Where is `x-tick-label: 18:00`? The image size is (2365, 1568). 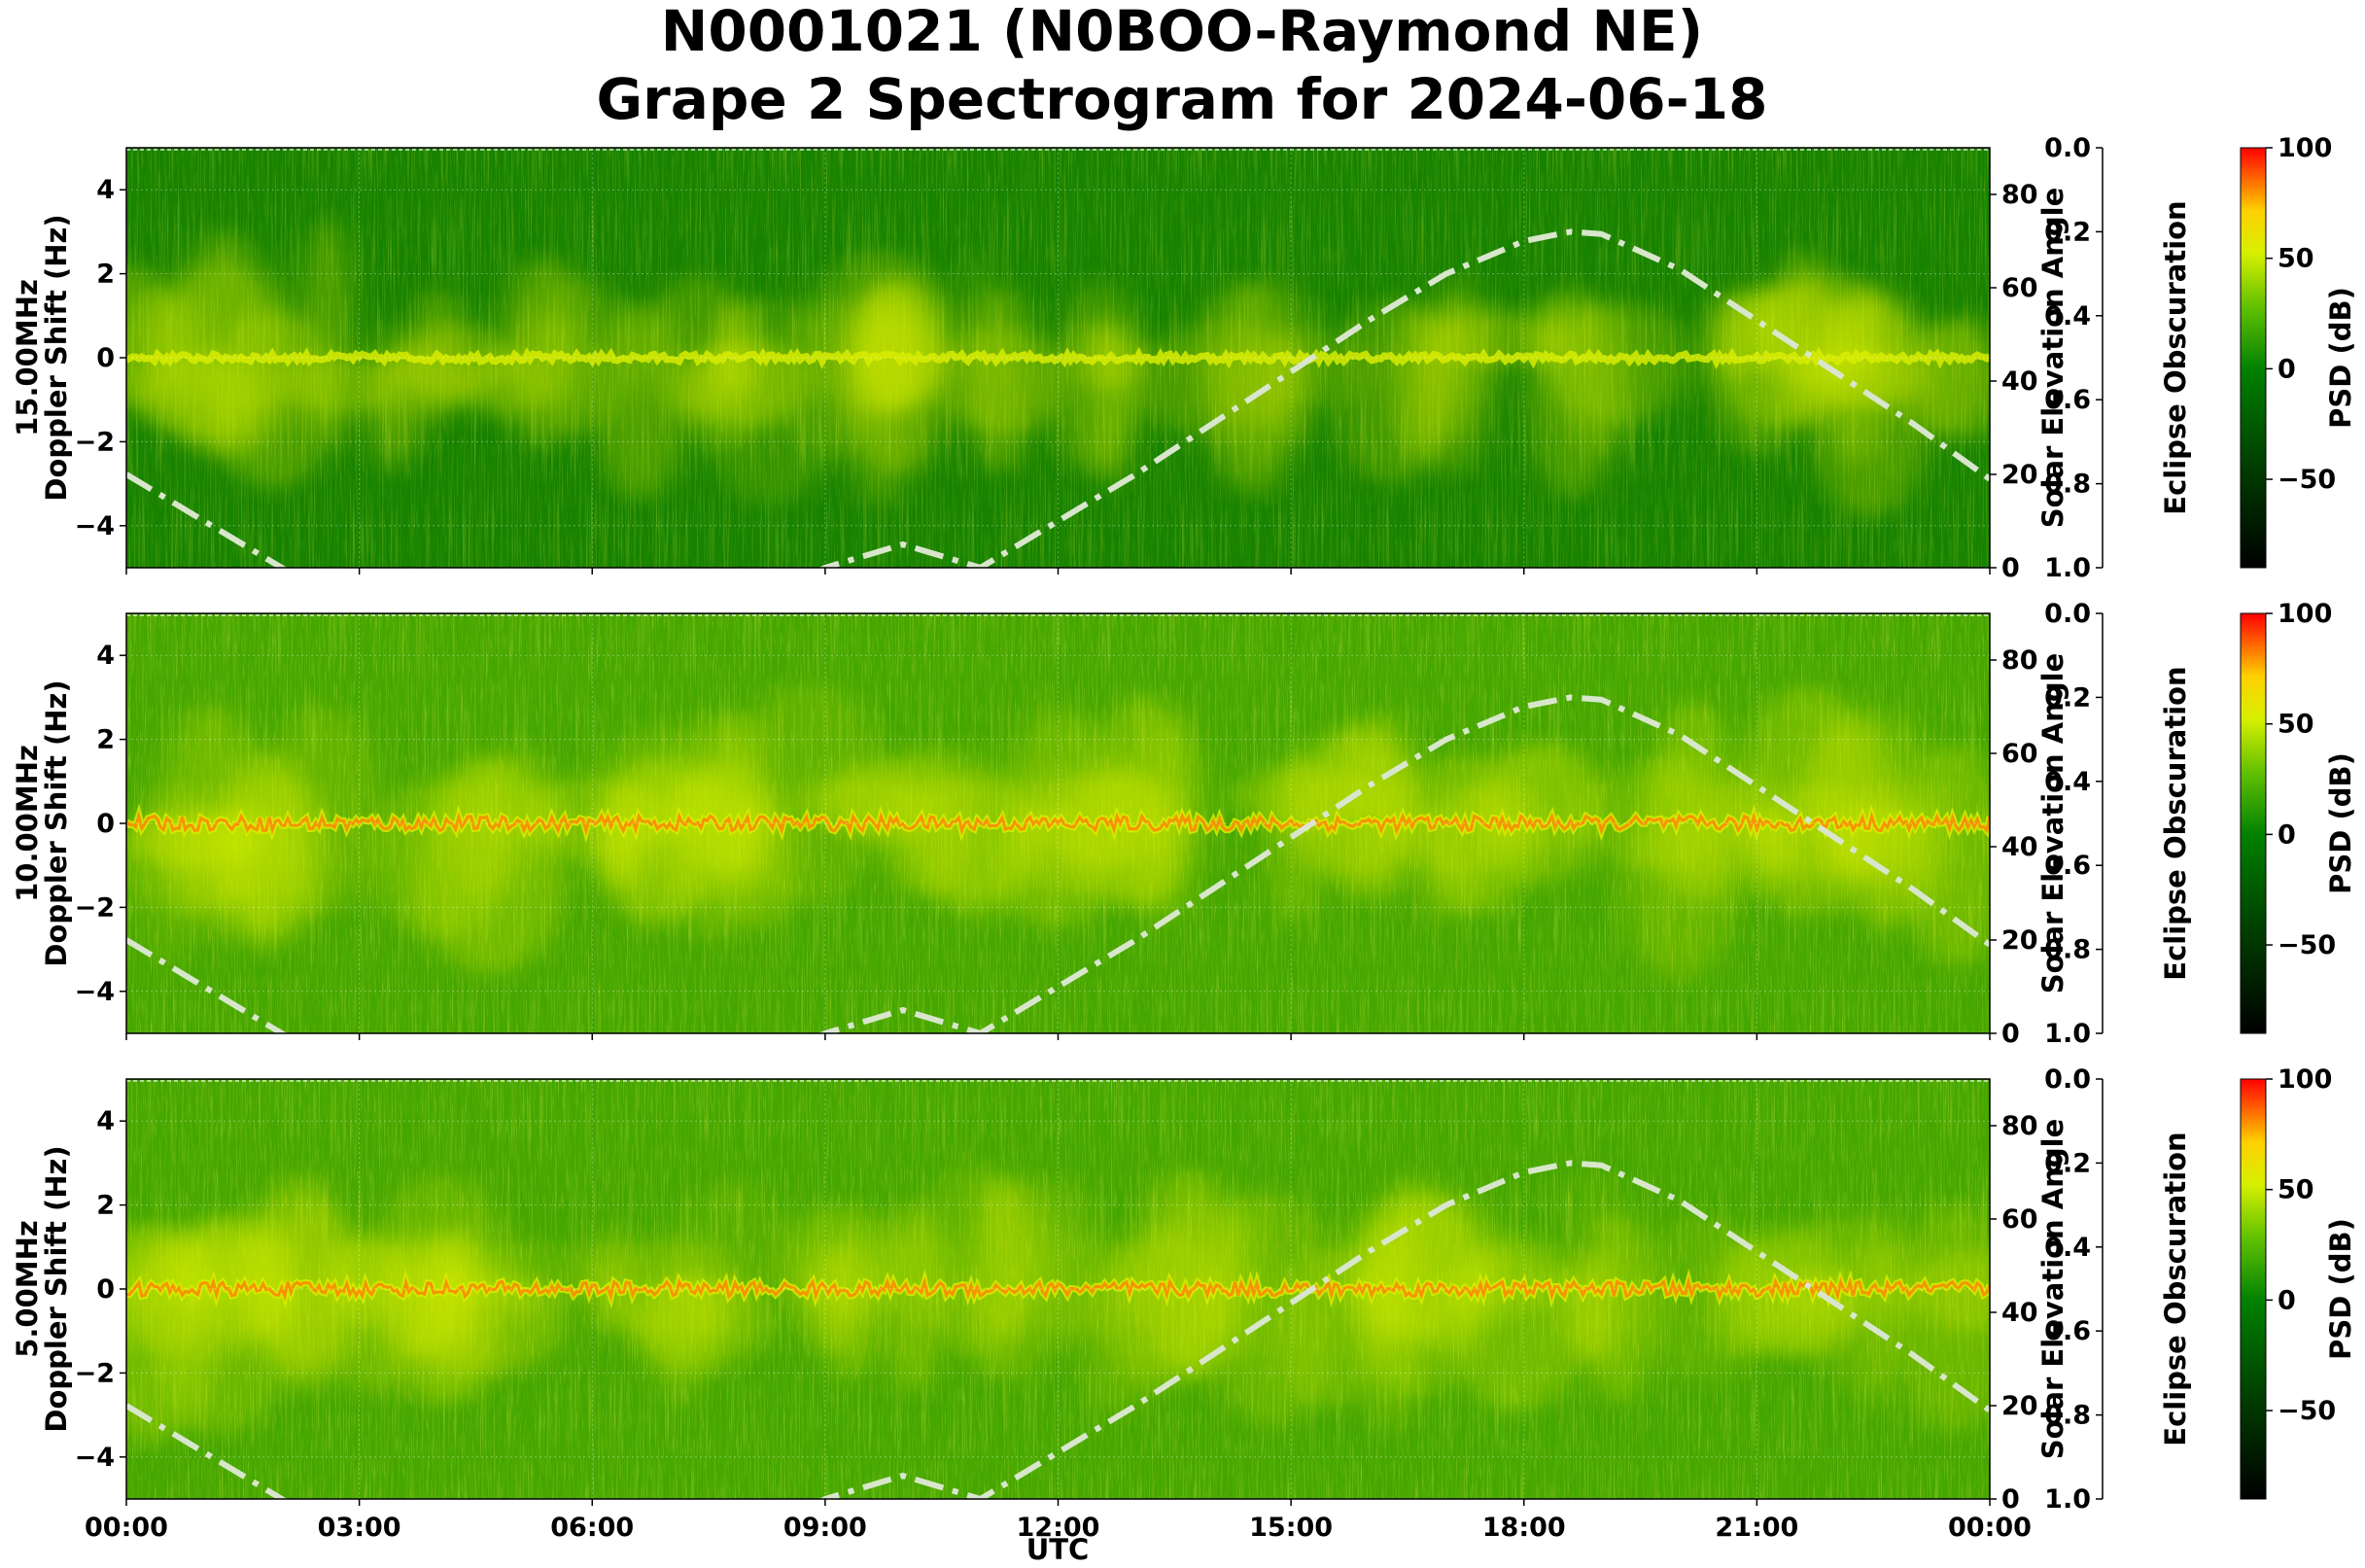
x-tick-label: 18:00 is located at coordinates (1524, 1528).